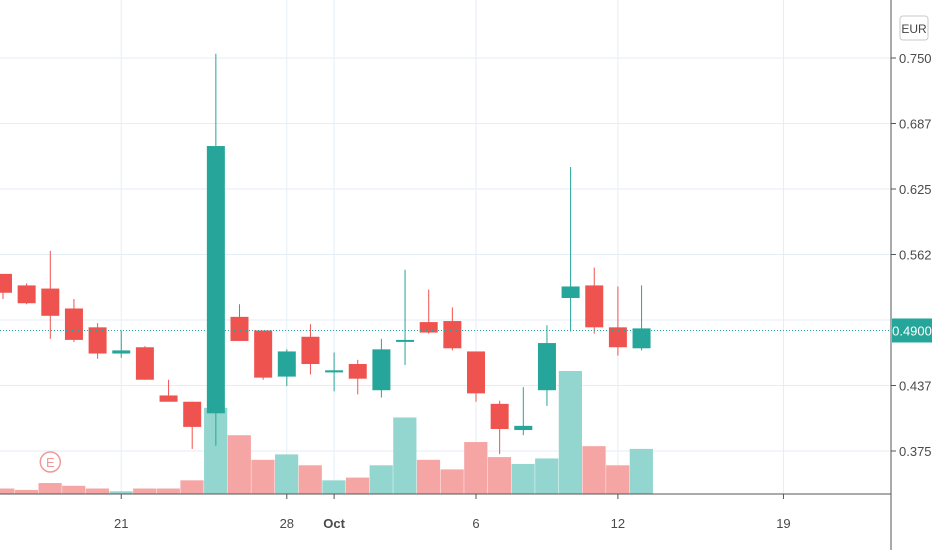 The width and height of the screenshot is (932, 555). I want to click on currency-label: EUR, so click(914, 29).